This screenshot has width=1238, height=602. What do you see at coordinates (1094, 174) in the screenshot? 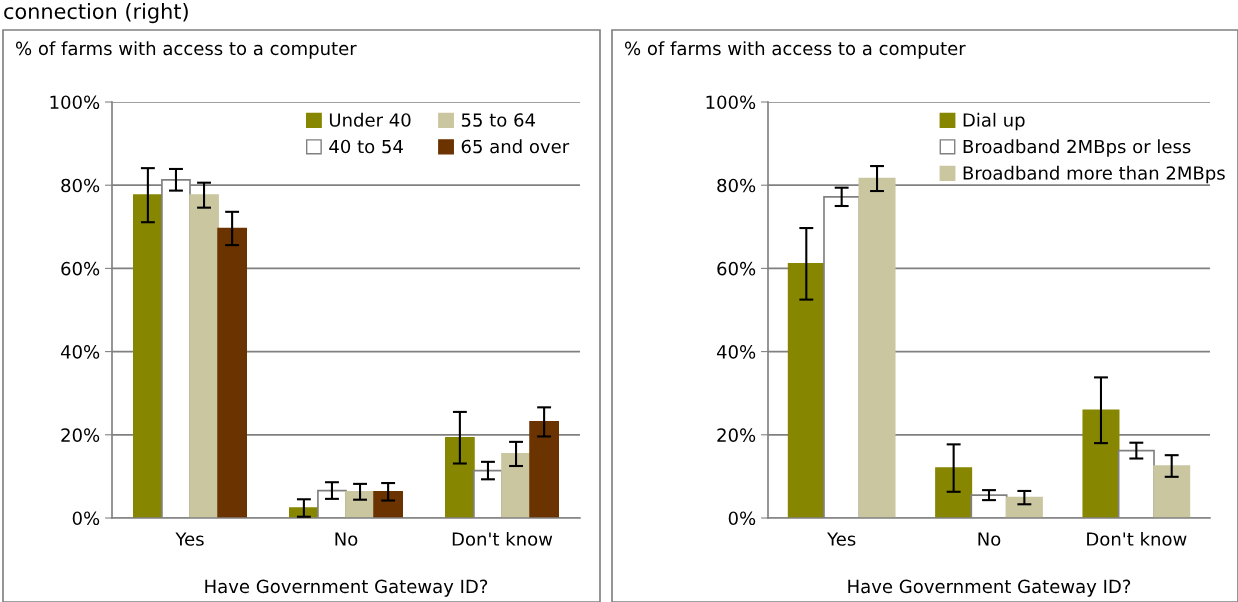
I see `legend-label: Broadband more than 2MBps` at bounding box center [1094, 174].